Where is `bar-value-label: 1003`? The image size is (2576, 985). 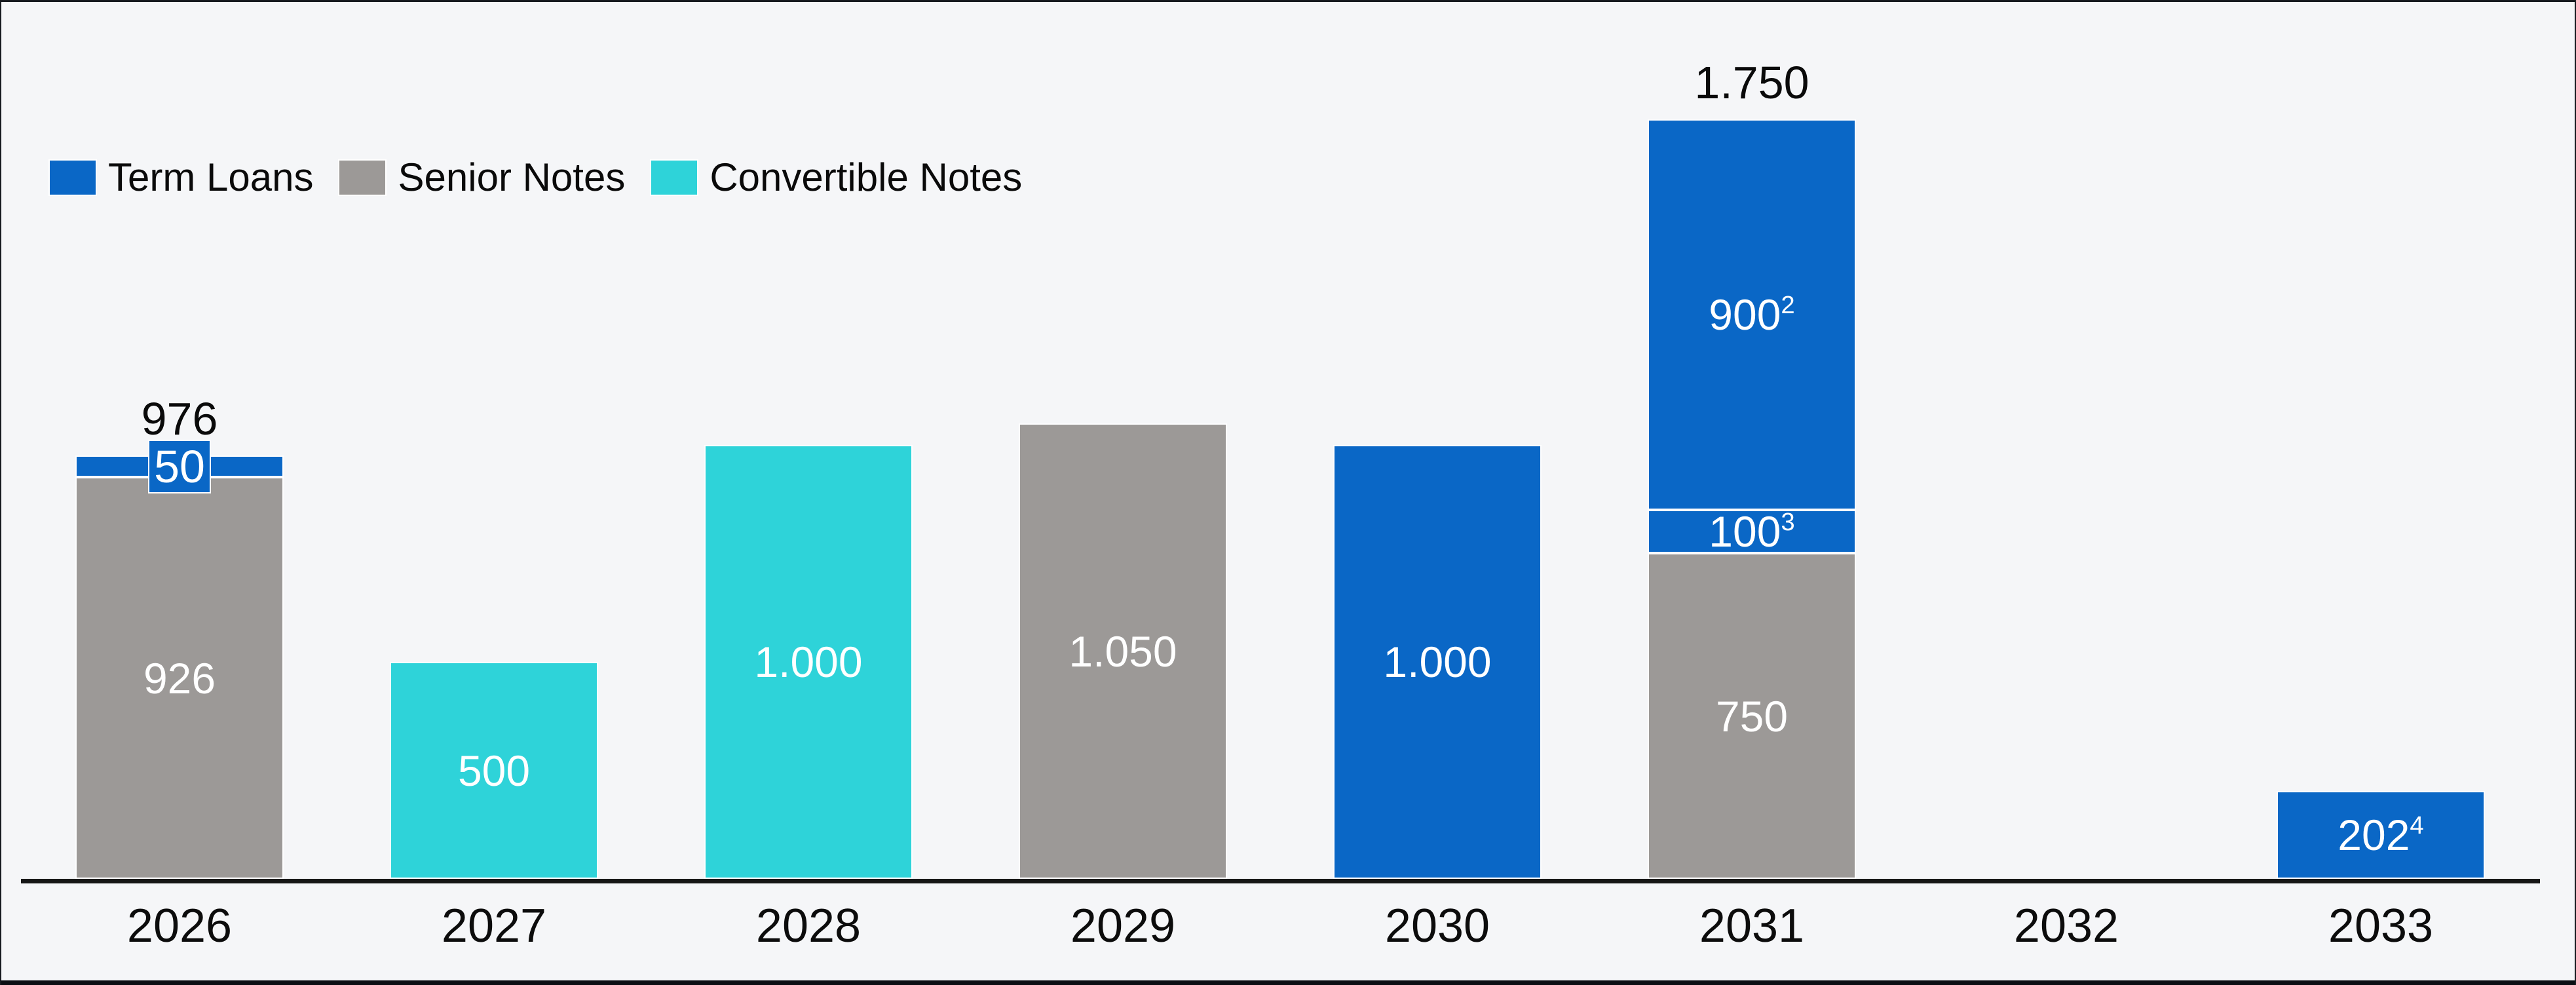 bar-value-label: 1003 is located at coordinates (1752, 532).